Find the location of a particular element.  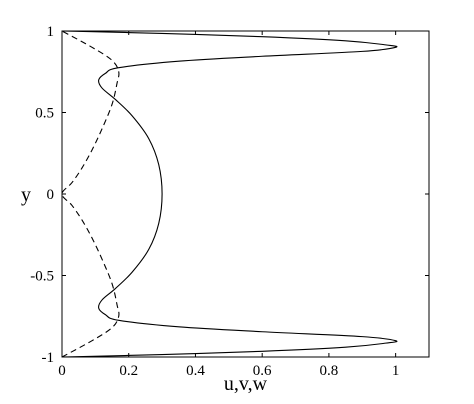

y-tick-label: -1 is located at coordinates (48, 358).